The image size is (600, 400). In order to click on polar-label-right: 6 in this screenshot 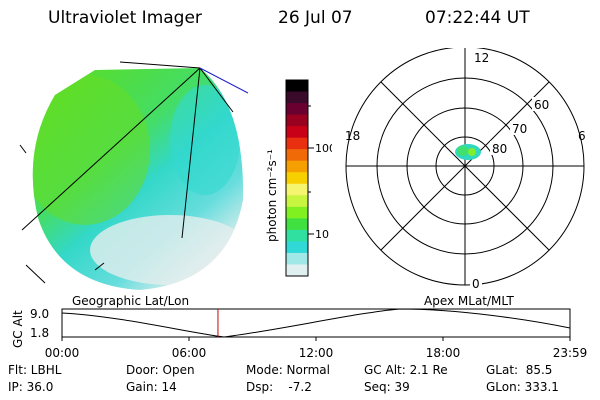, I will do `click(582, 136)`.